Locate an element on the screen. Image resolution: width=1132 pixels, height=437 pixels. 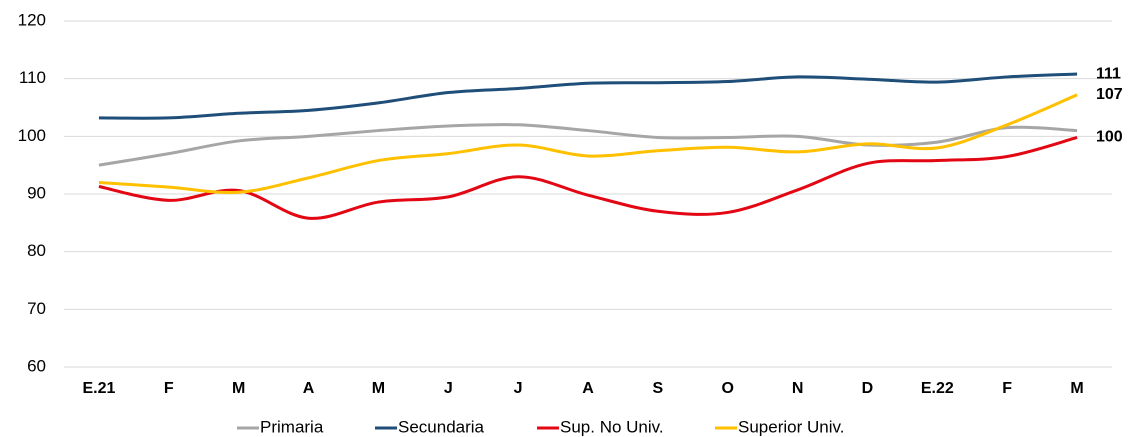
x-tick-label: N is located at coordinates (798, 388).